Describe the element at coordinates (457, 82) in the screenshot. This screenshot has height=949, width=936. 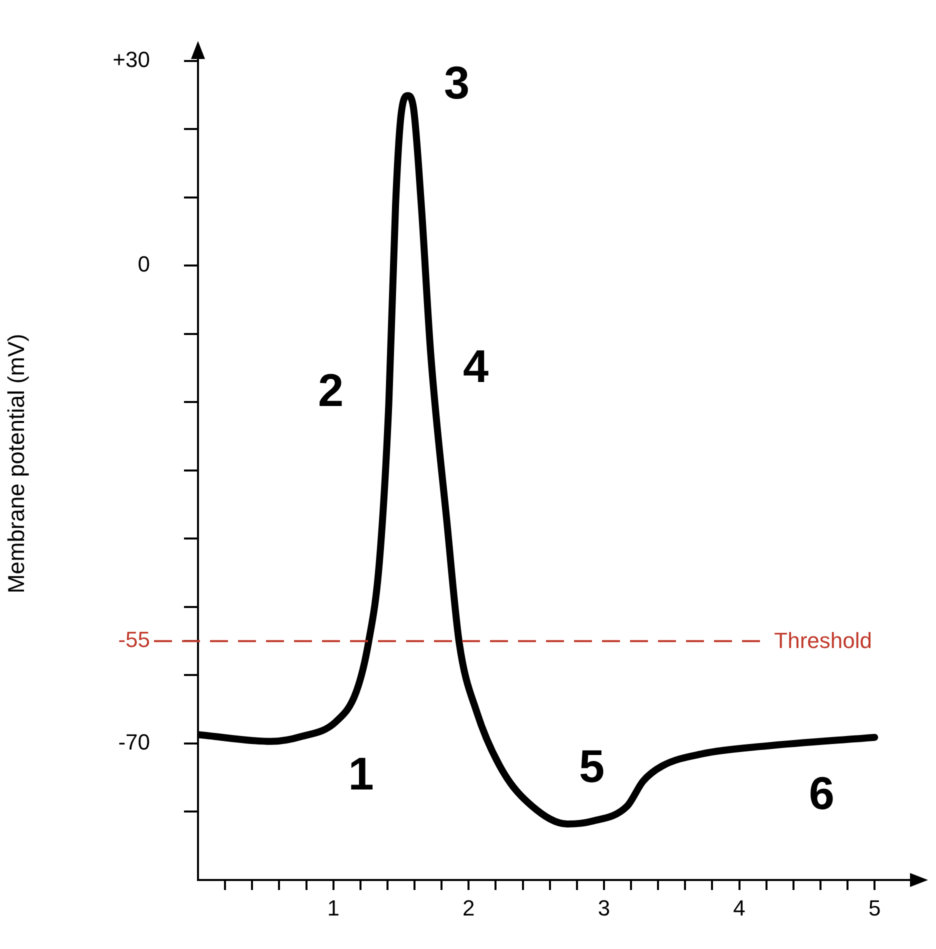
I see `annotation: 3` at that location.